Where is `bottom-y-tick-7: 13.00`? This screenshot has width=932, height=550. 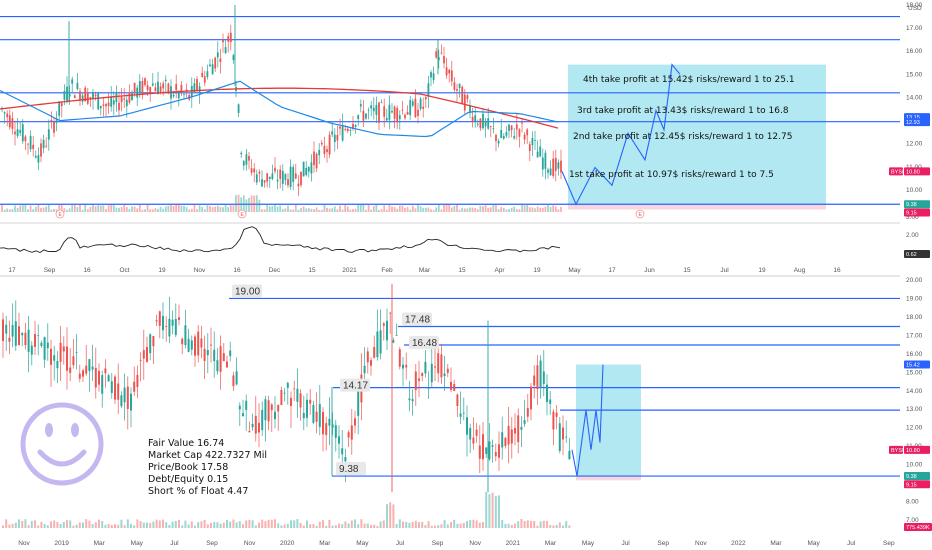
bottom-y-tick-7: 13.00 is located at coordinates (914, 409).